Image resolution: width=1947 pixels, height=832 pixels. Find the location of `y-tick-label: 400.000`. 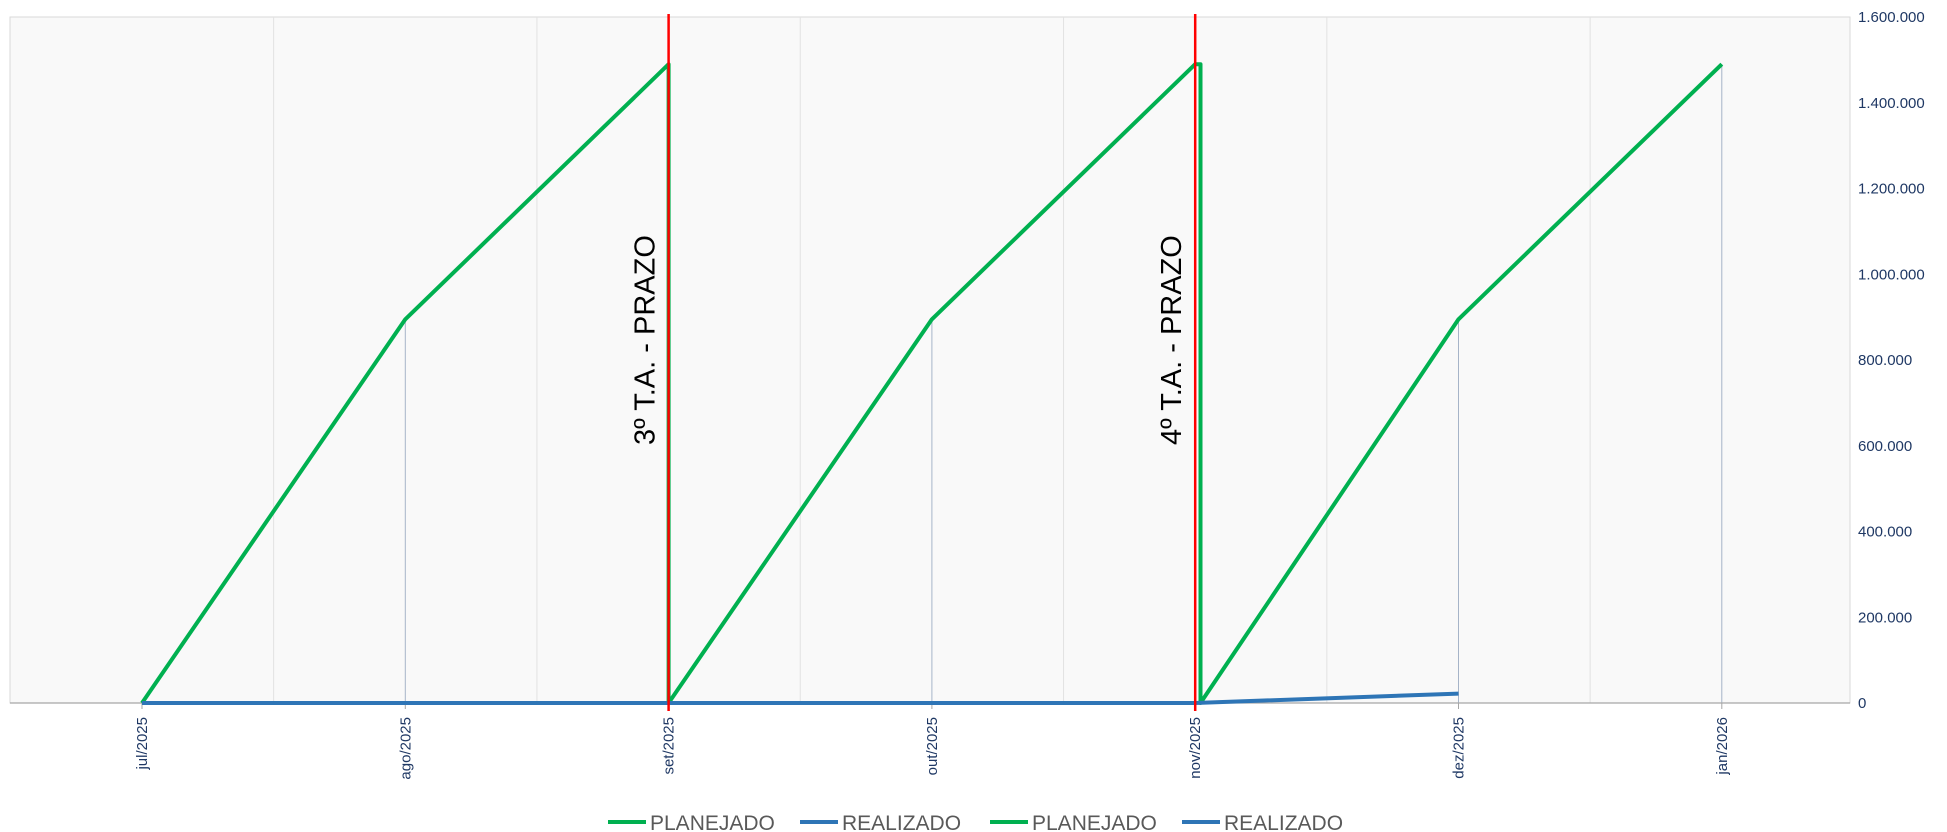

y-tick-label: 400.000 is located at coordinates (1885, 532).